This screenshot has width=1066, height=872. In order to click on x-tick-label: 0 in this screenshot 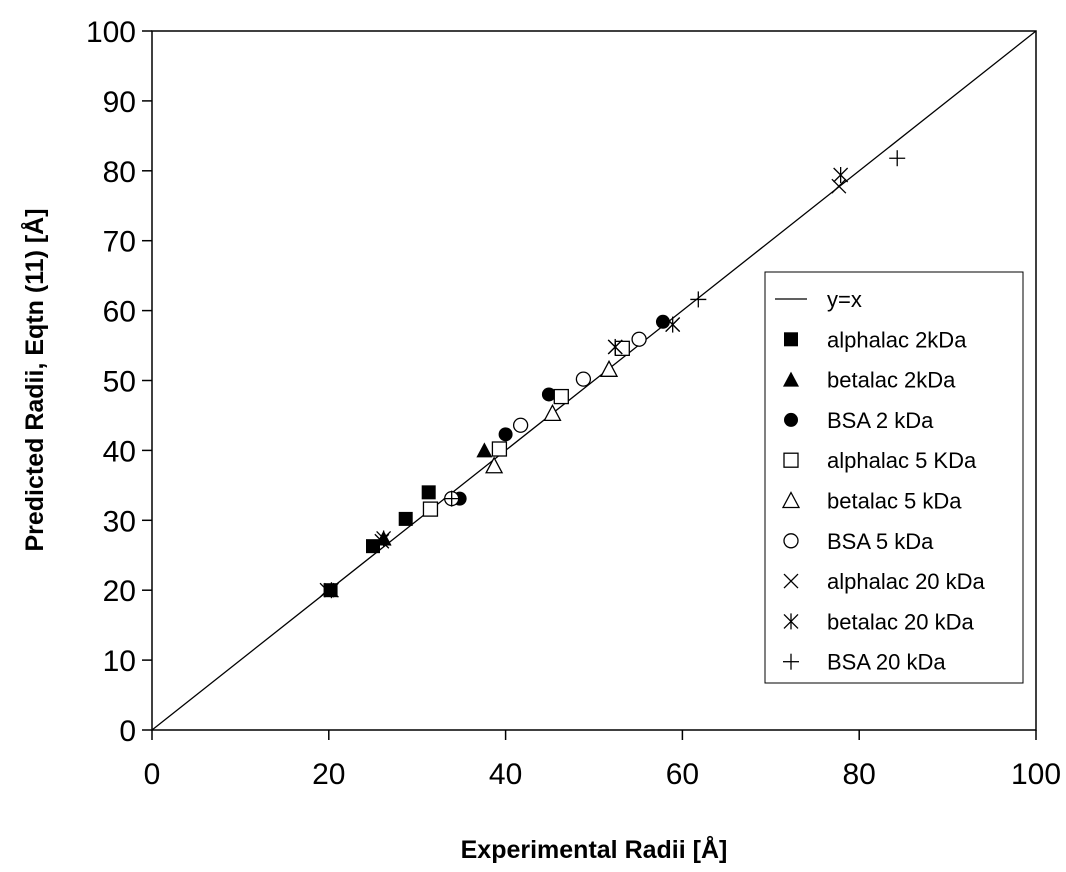, I will do `click(152, 774)`.